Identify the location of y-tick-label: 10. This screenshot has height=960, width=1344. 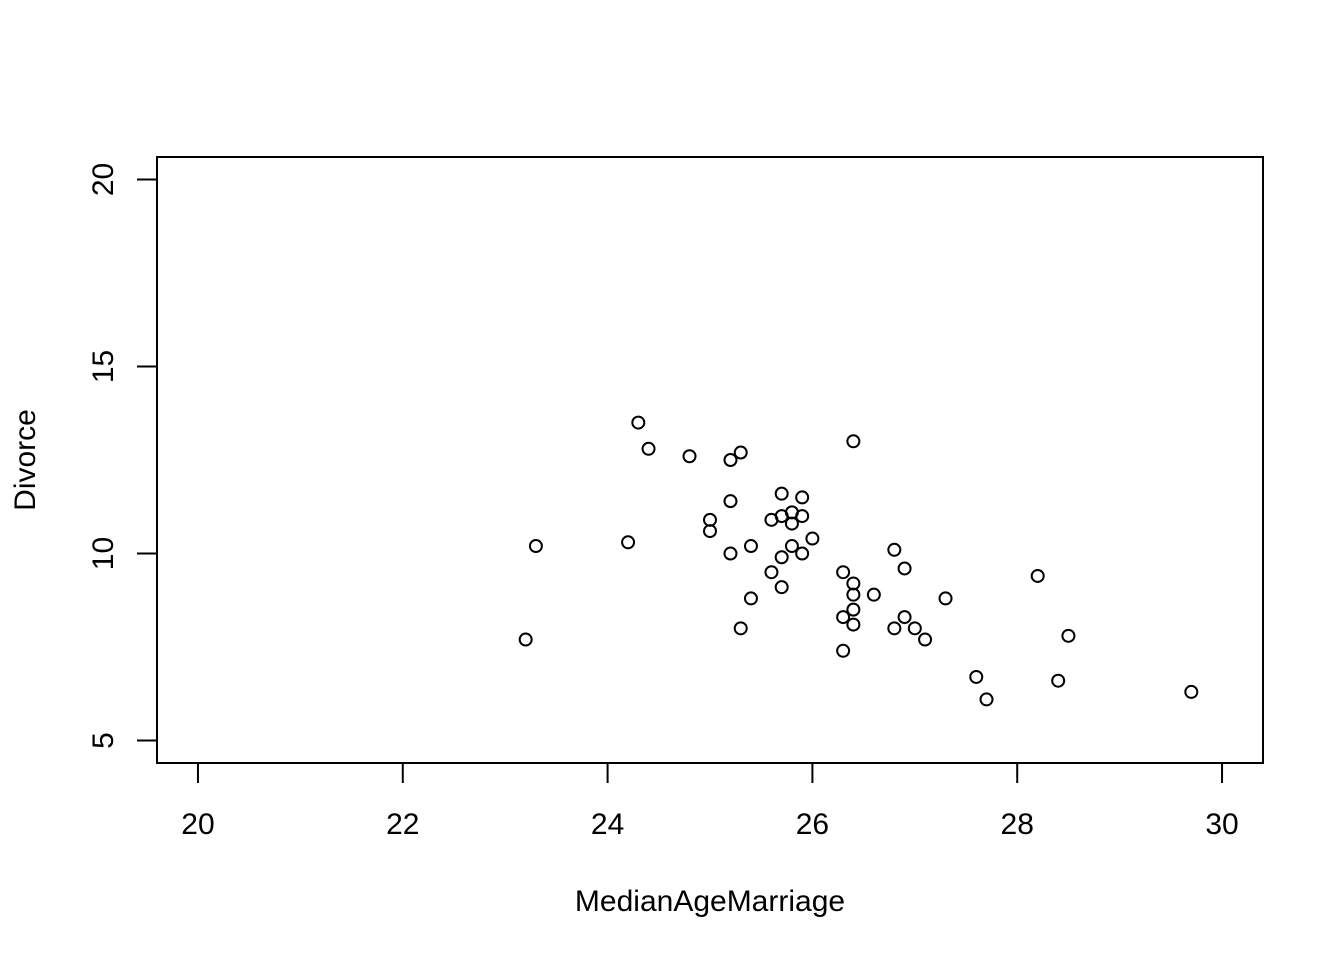
(103, 553).